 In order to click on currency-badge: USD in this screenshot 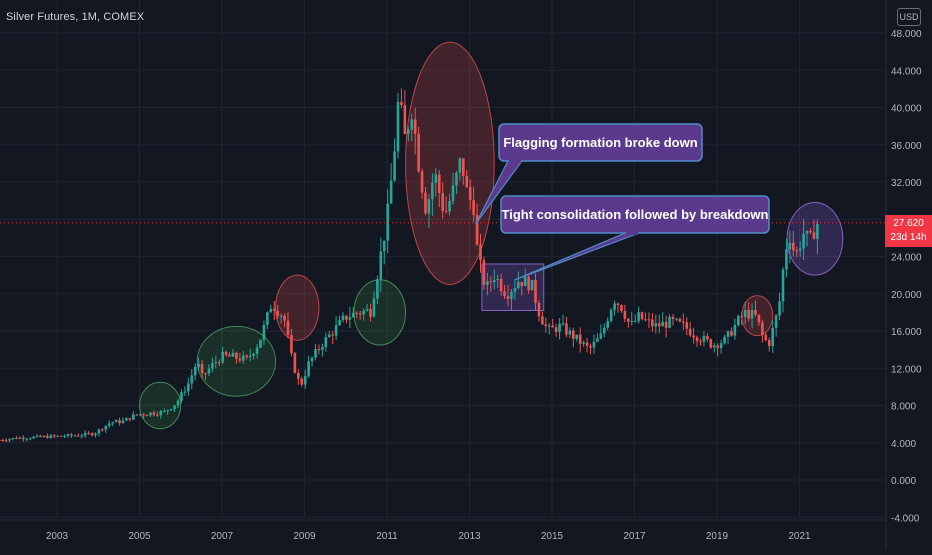, I will do `click(909, 17)`.